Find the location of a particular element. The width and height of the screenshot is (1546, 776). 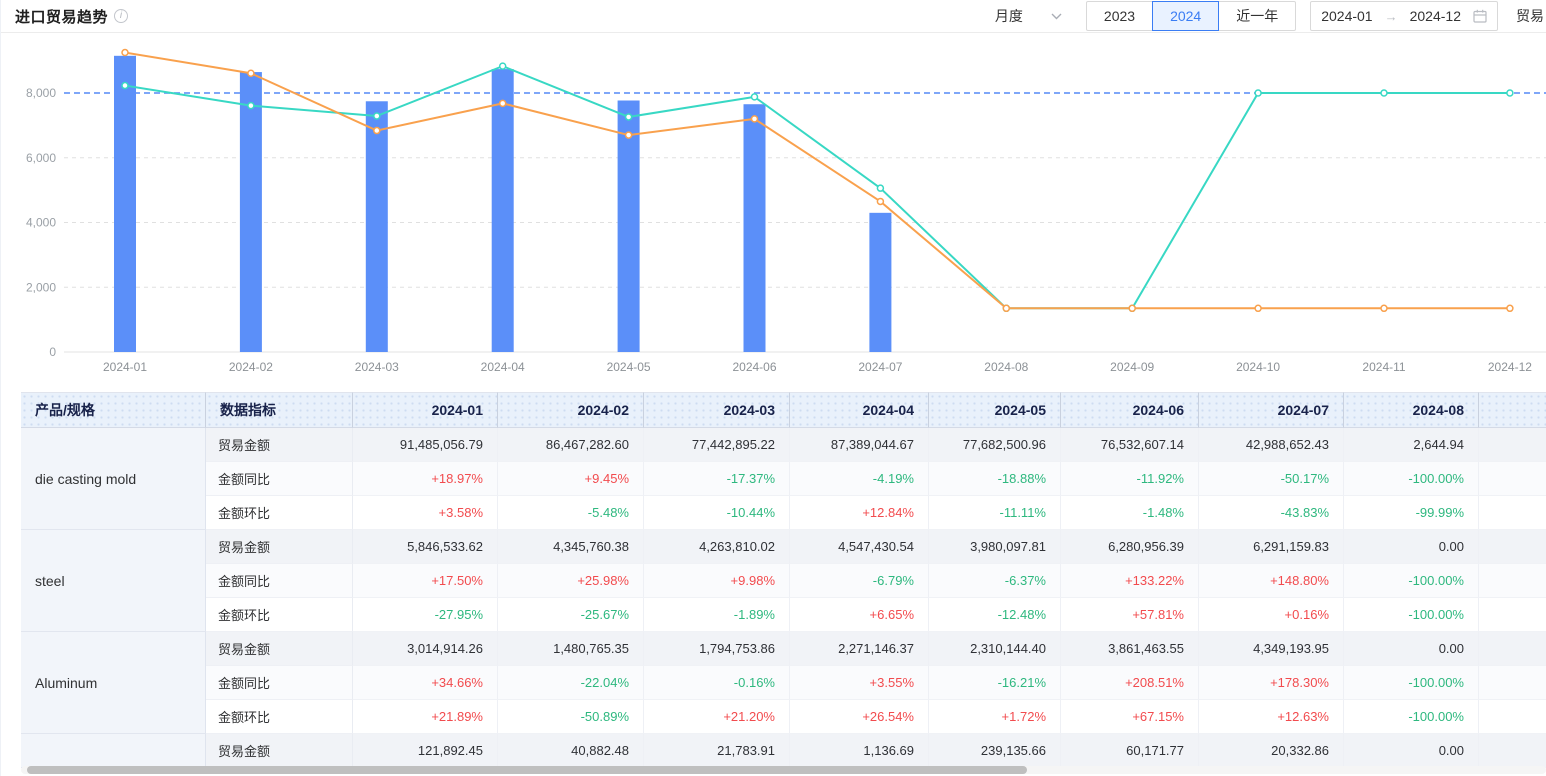

granularity-value: 月度 is located at coordinates (1008, 16).